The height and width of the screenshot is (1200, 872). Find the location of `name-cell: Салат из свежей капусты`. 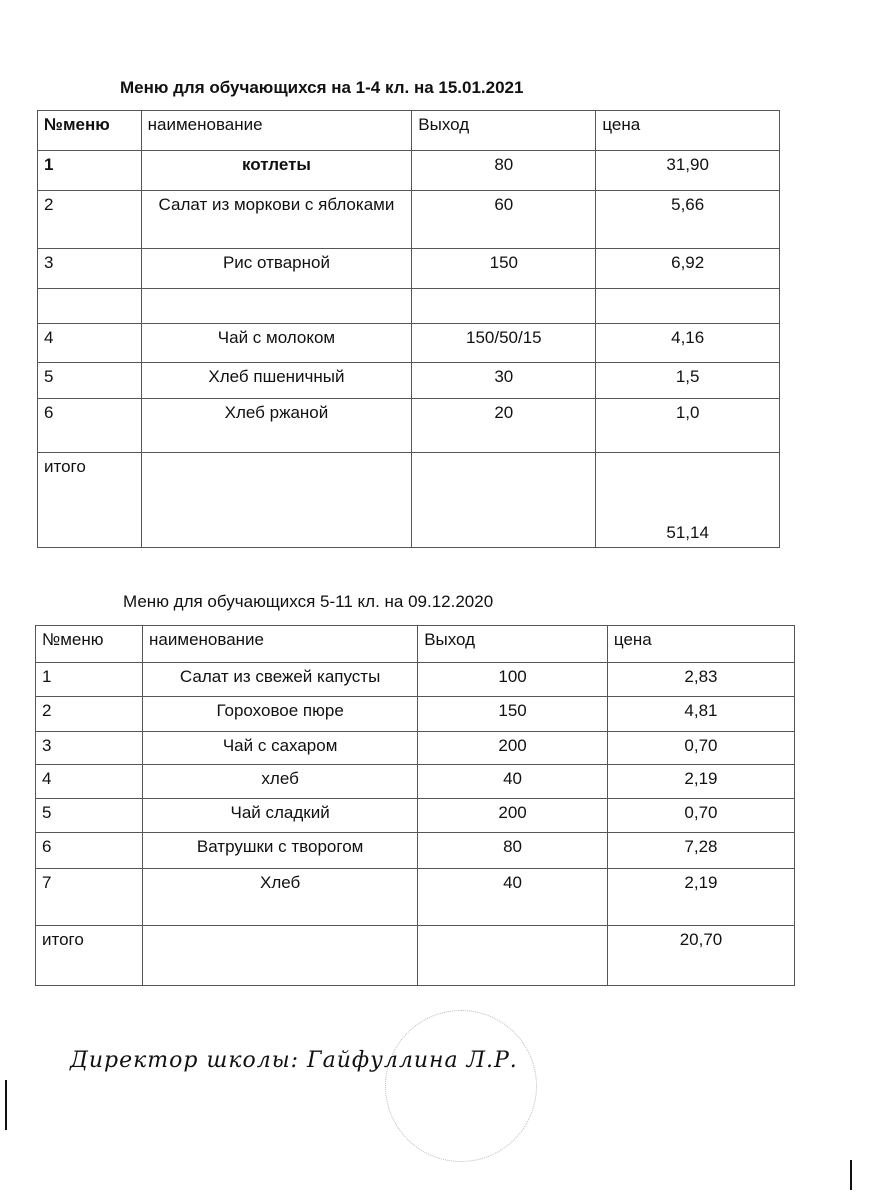

name-cell: Салат из свежей капусты is located at coordinates (280, 679).